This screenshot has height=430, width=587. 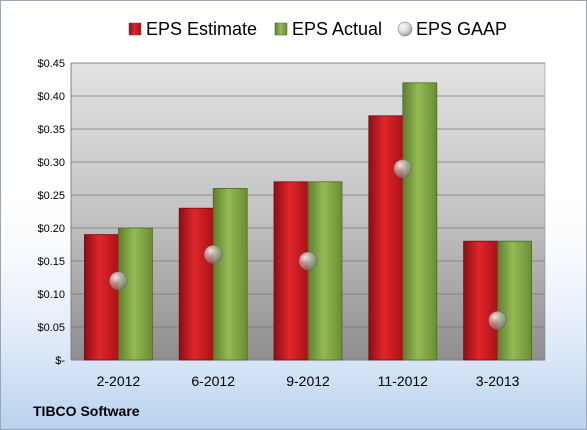 I want to click on x-tick-label: 9-2012, so click(x=308, y=381).